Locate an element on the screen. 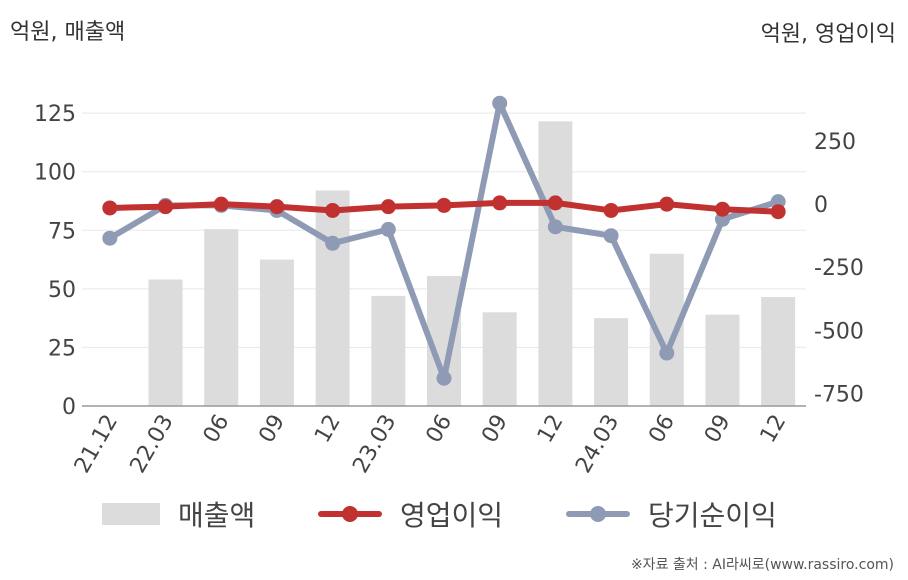 This screenshot has width=908, height=580. legend-bar-swatch is located at coordinates (131, 514).